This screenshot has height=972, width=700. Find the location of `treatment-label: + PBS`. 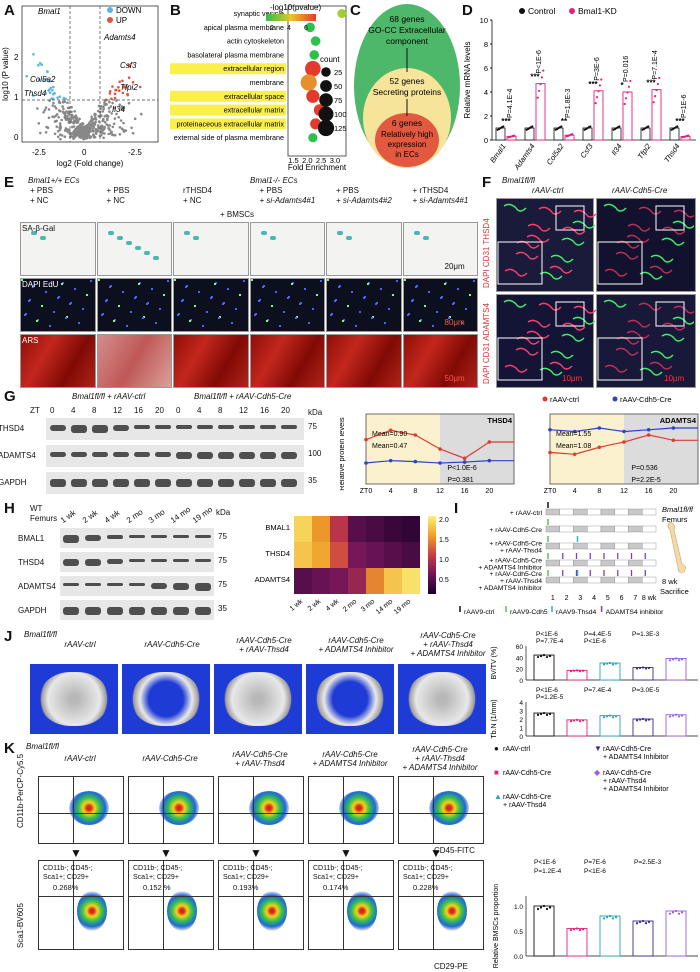

treatment-label: + PBS is located at coordinates (271, 190).